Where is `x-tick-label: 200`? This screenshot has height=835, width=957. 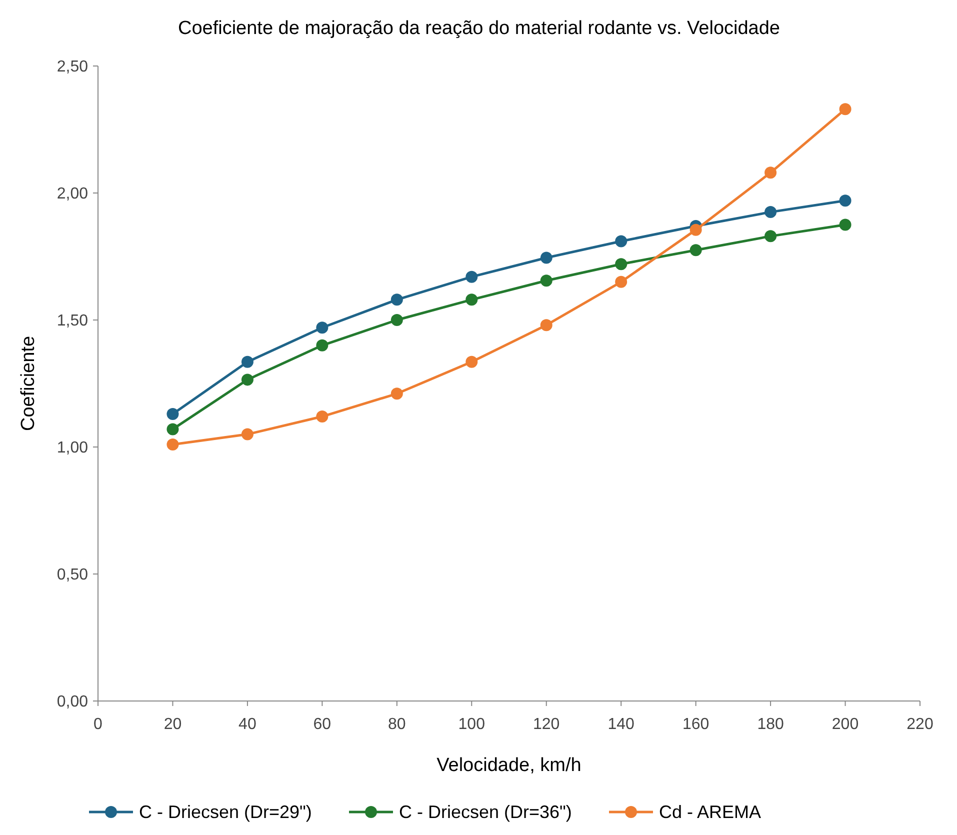 x-tick-label: 200 is located at coordinates (845, 724).